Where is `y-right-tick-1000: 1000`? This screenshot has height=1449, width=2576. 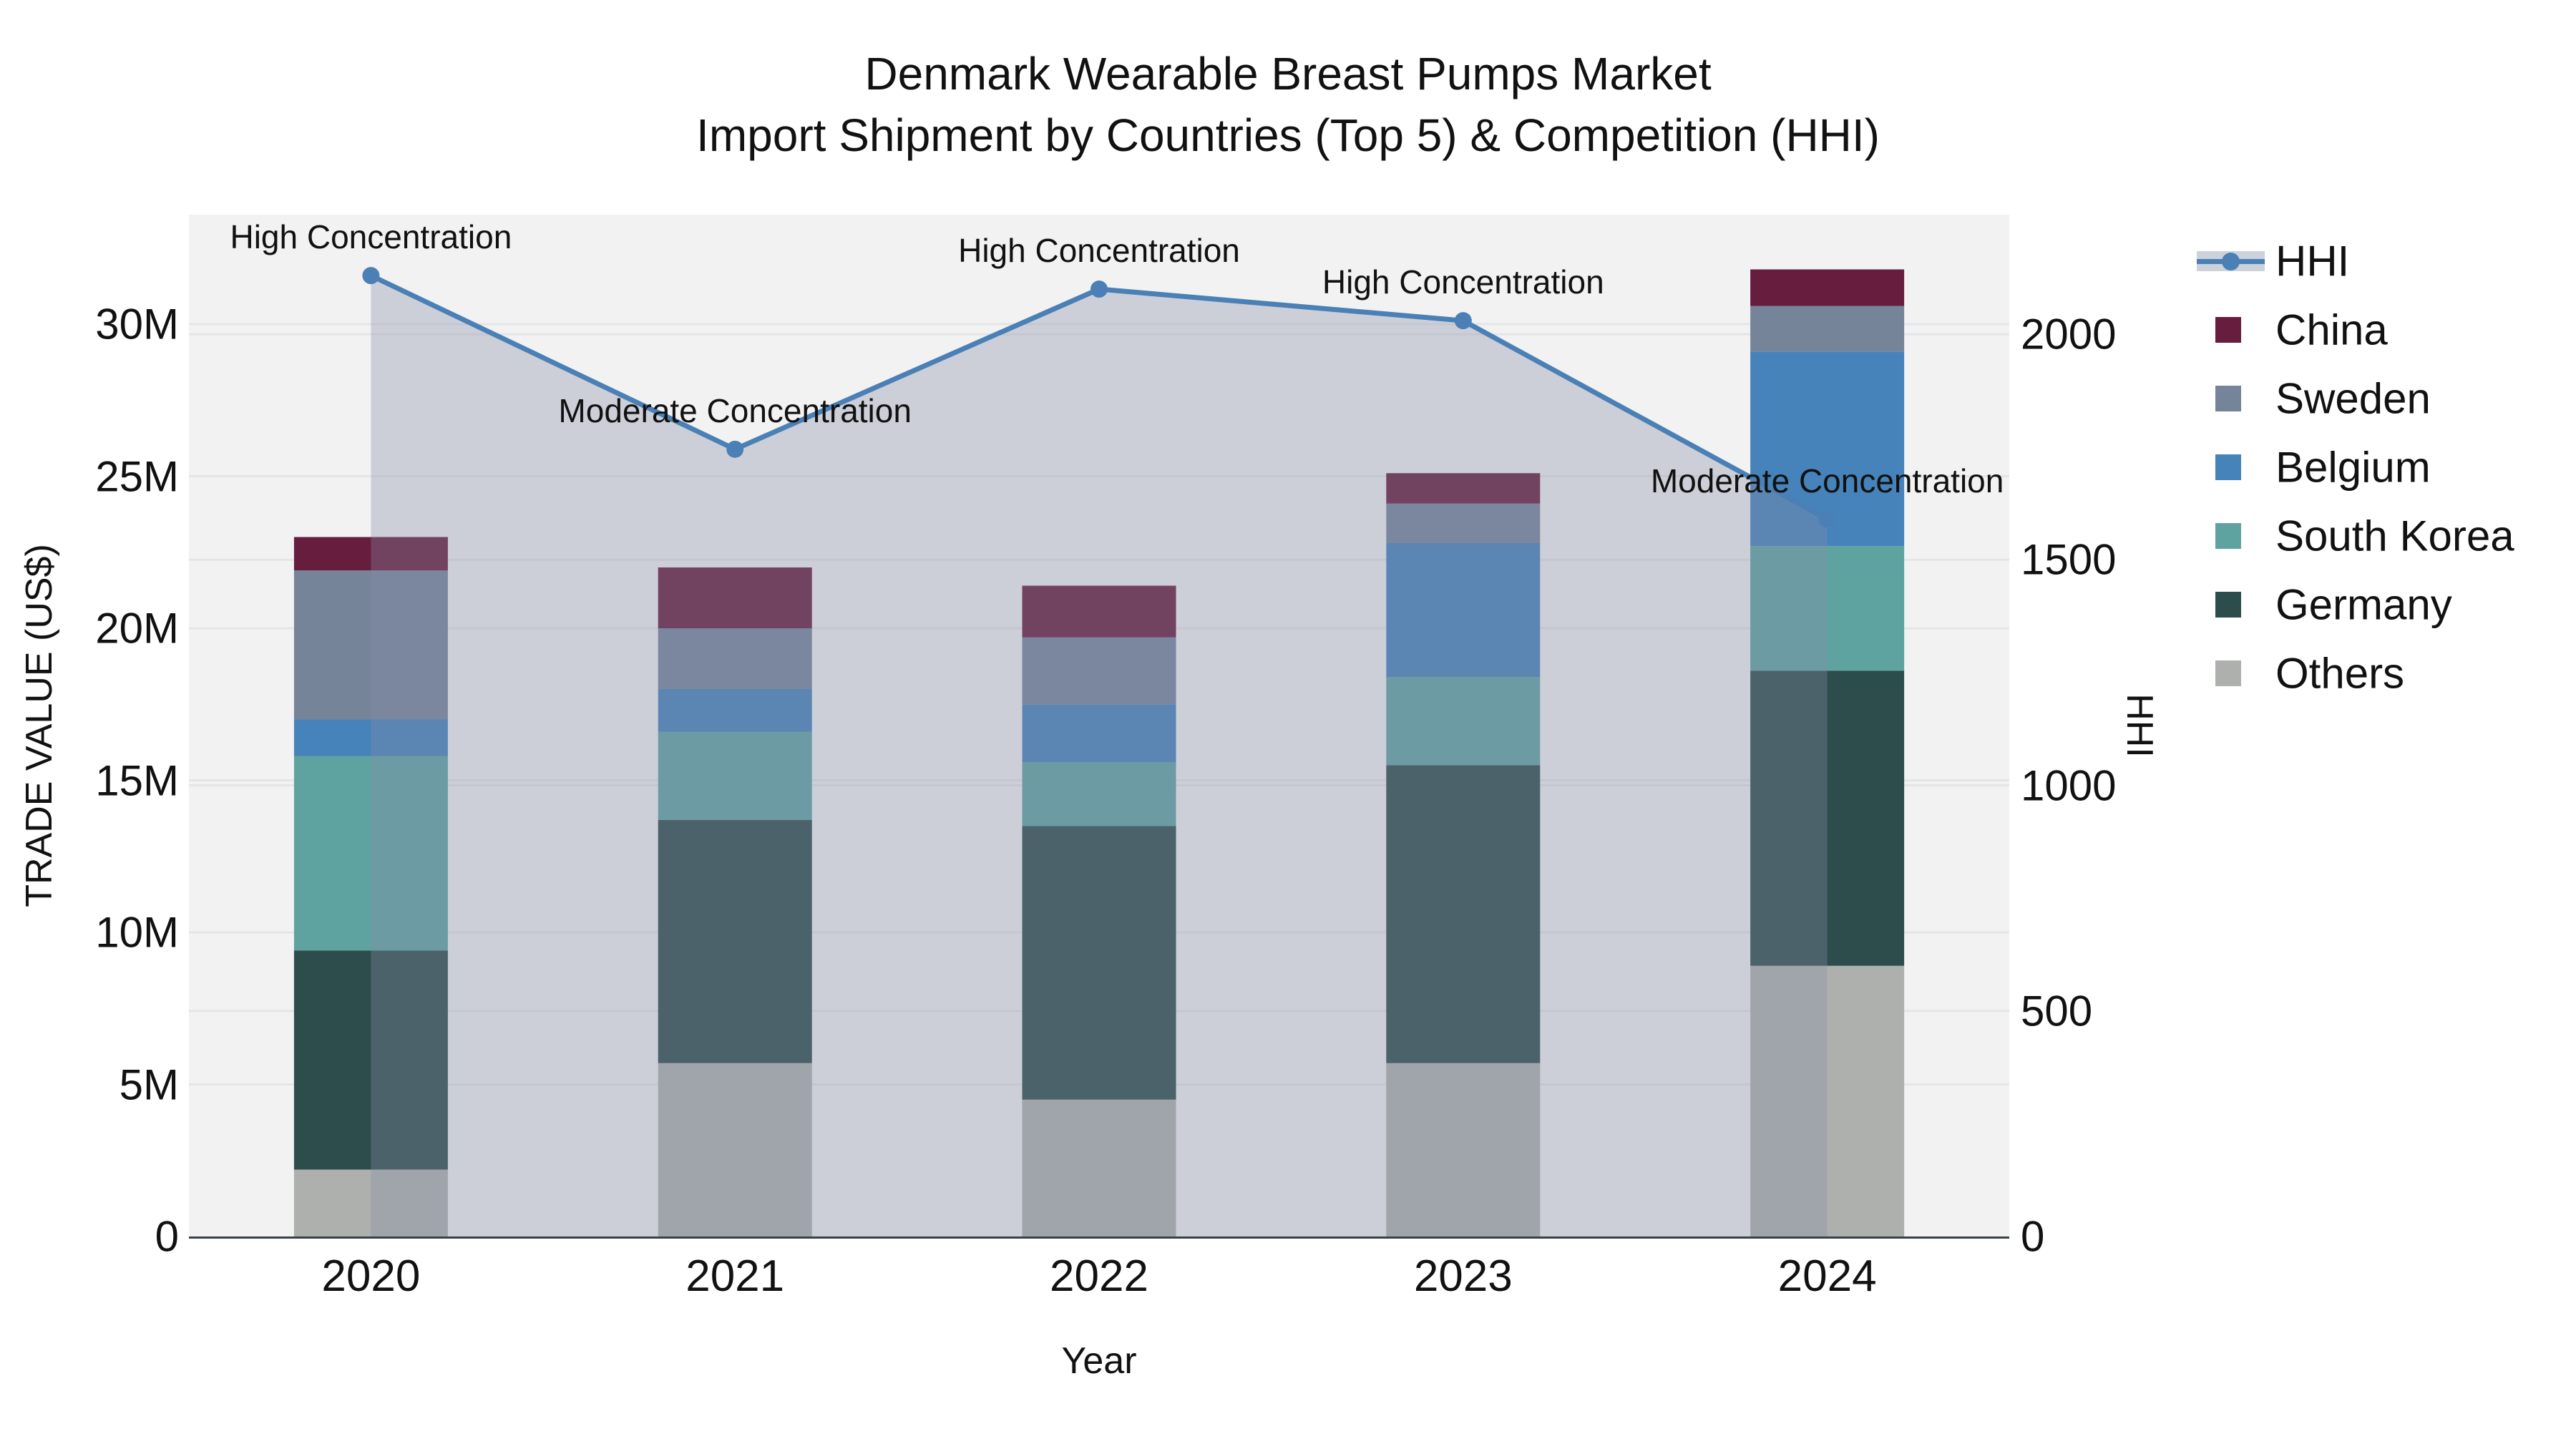
y-right-tick-1000: 1000 is located at coordinates (2069, 785).